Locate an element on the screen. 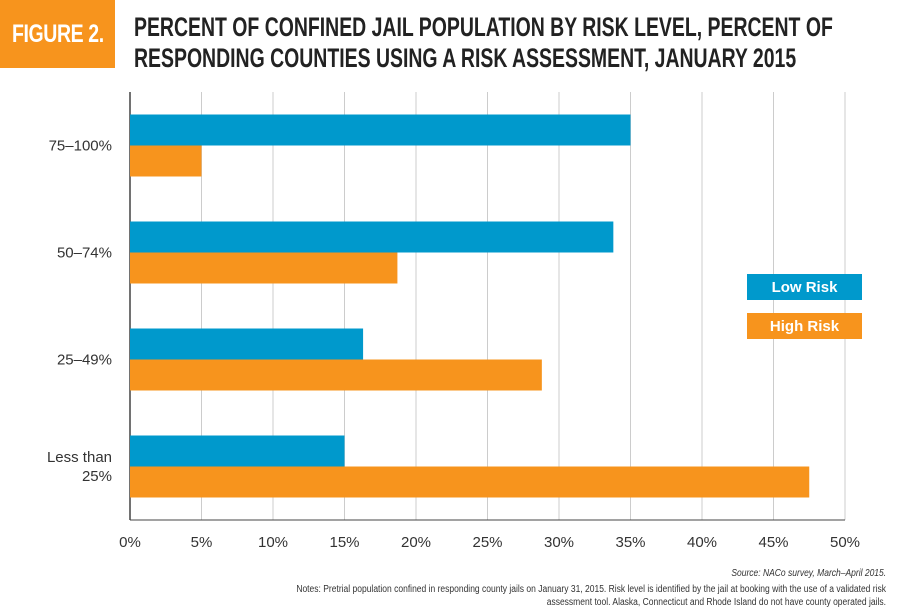 The width and height of the screenshot is (900, 612). legend-low-risk: Low Risk is located at coordinates (804, 287).